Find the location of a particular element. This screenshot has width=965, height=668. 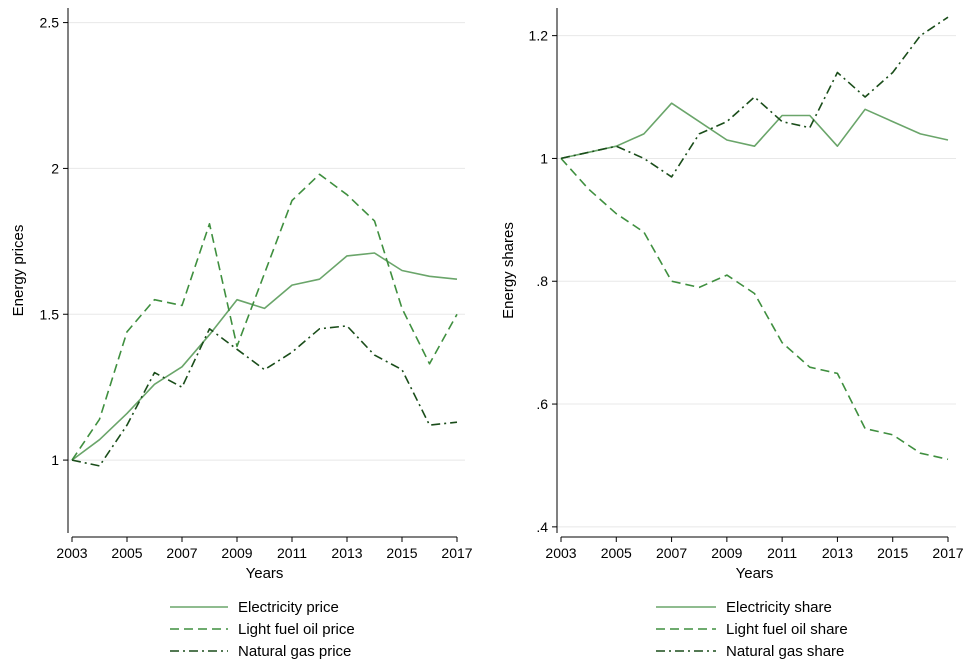

legend-label: Light fuel oil price is located at coordinates (296, 629).